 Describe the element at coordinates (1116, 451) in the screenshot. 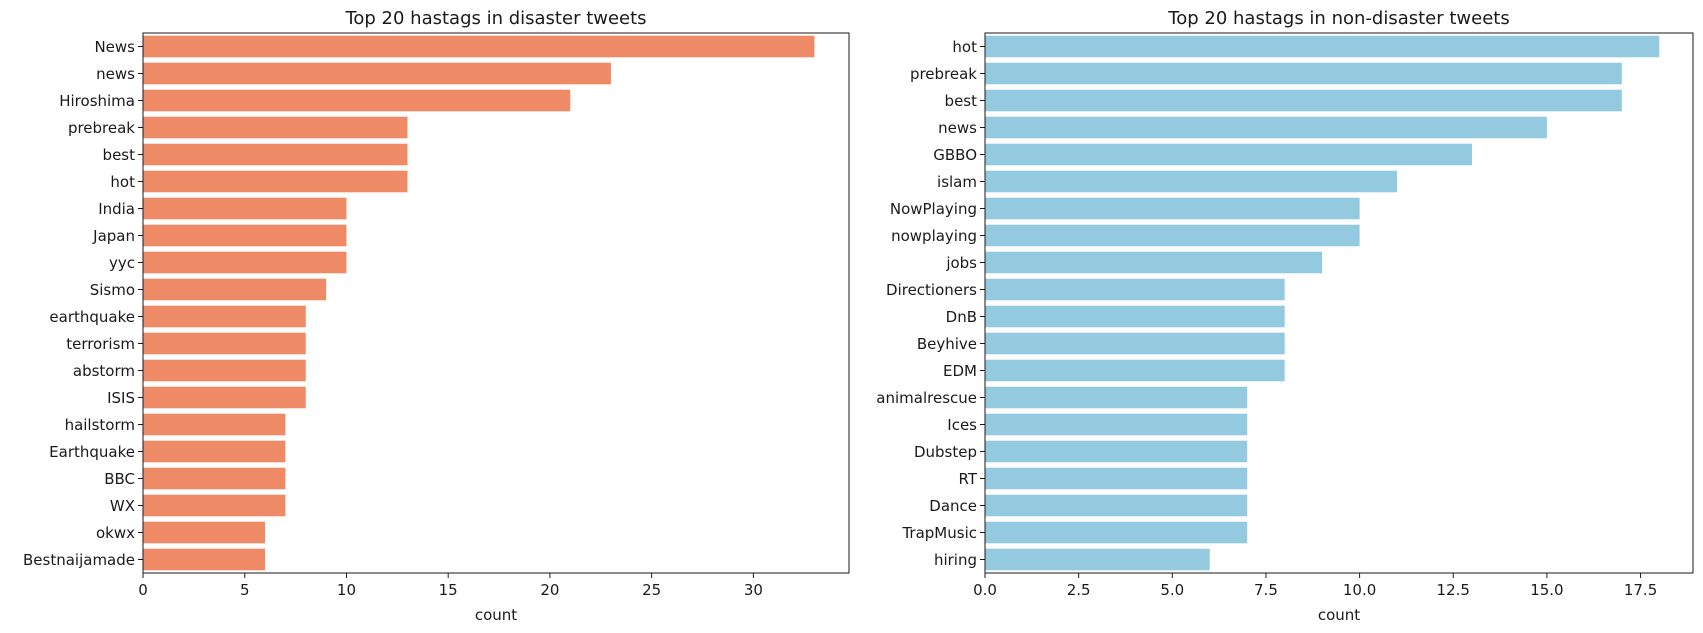

I see `bar-Dubstep` at that location.